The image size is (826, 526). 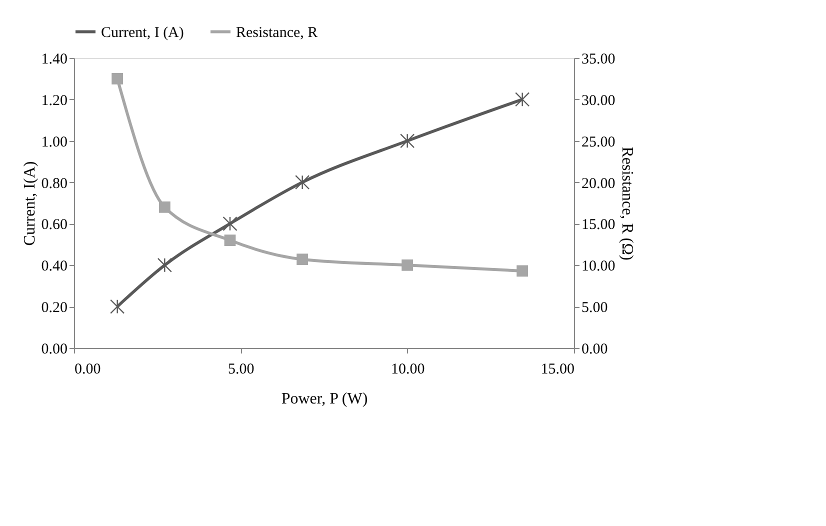 What do you see at coordinates (54, 225) in the screenshot?
I see `y-tick-label: 0.60` at bounding box center [54, 225].